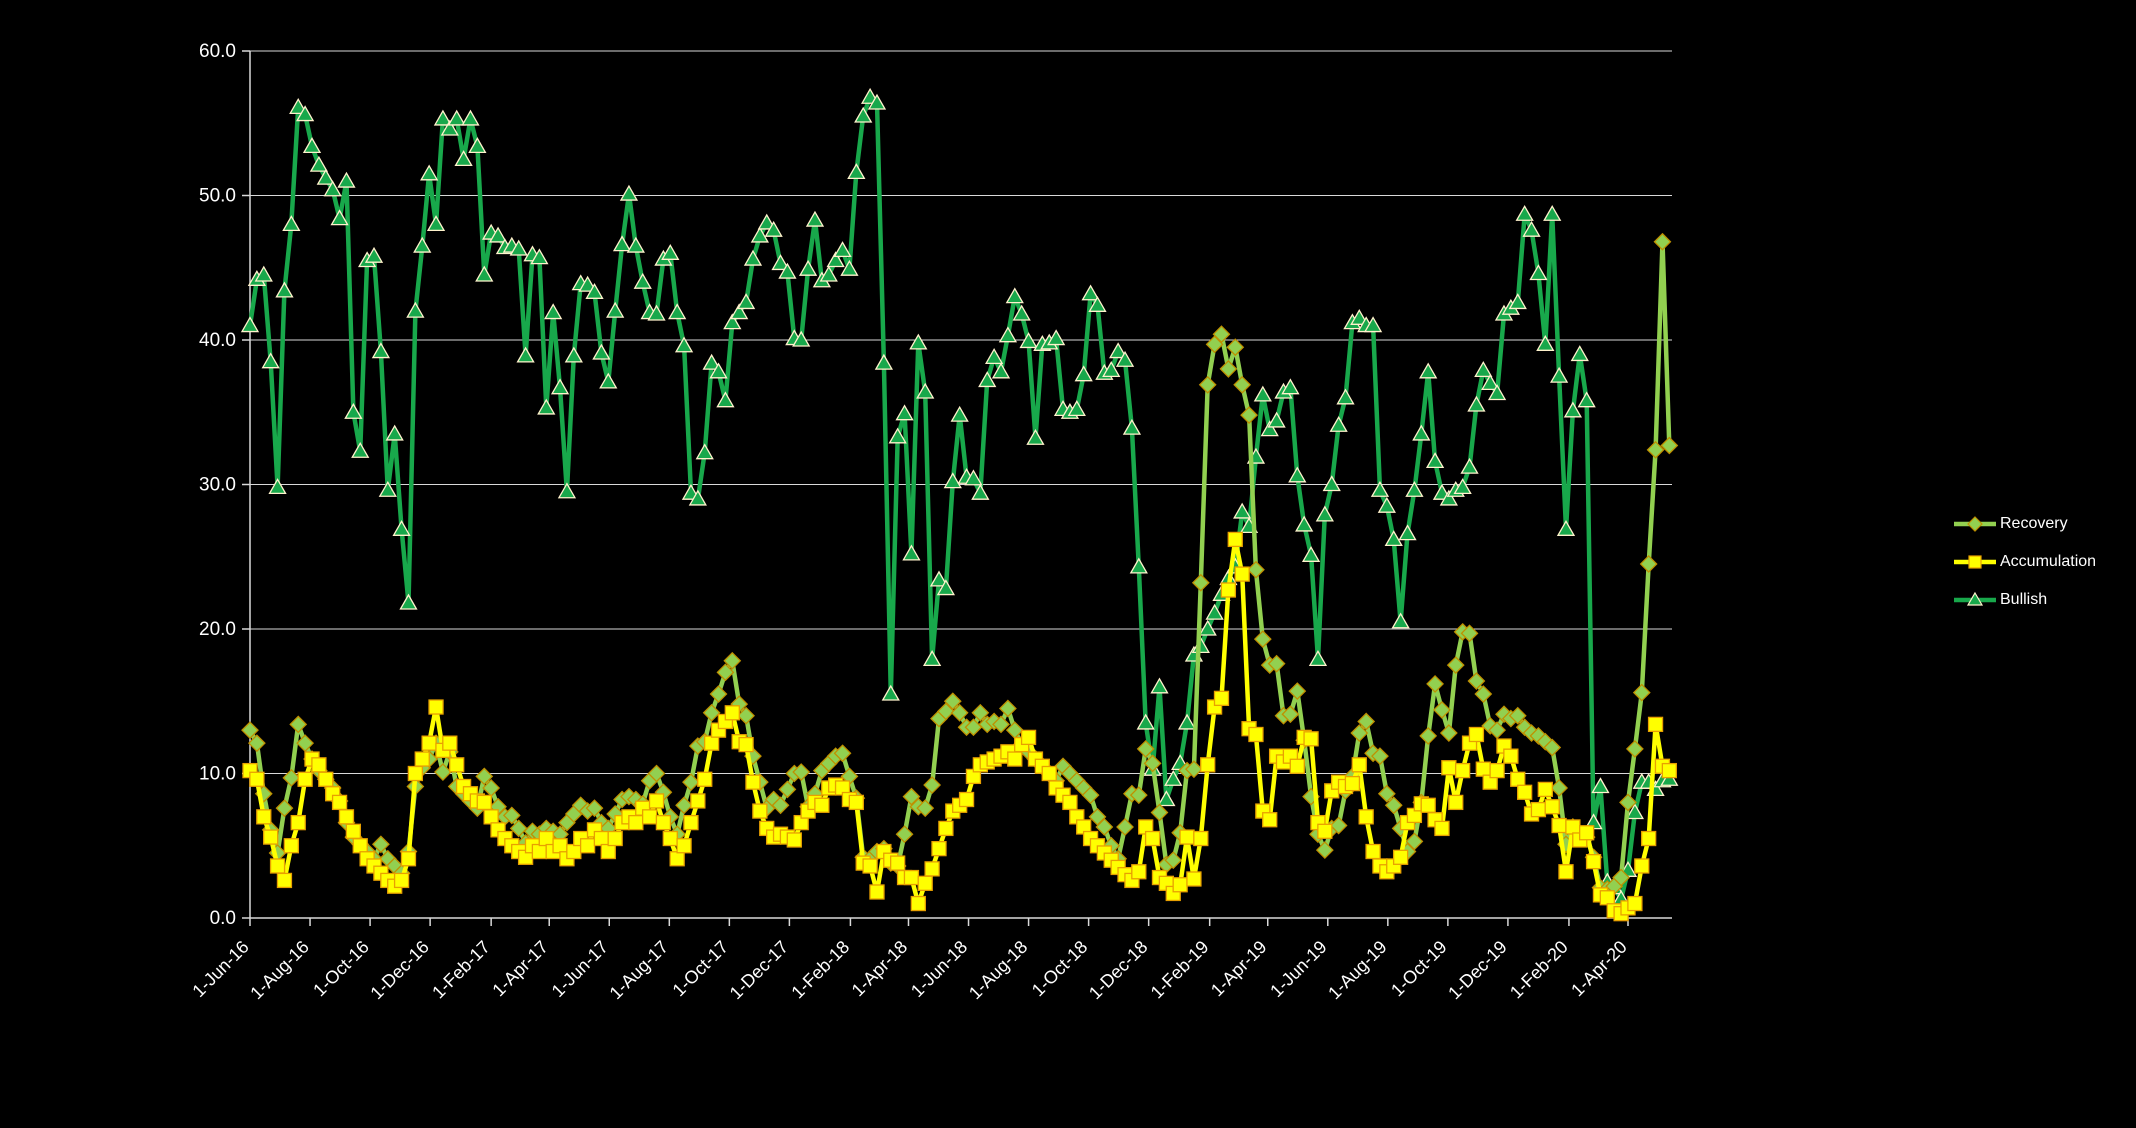 The width and height of the screenshot is (2136, 1128). Describe the element at coordinates (1599, 969) in the screenshot. I see `x-axis-label: 1-Apr-20` at that location.